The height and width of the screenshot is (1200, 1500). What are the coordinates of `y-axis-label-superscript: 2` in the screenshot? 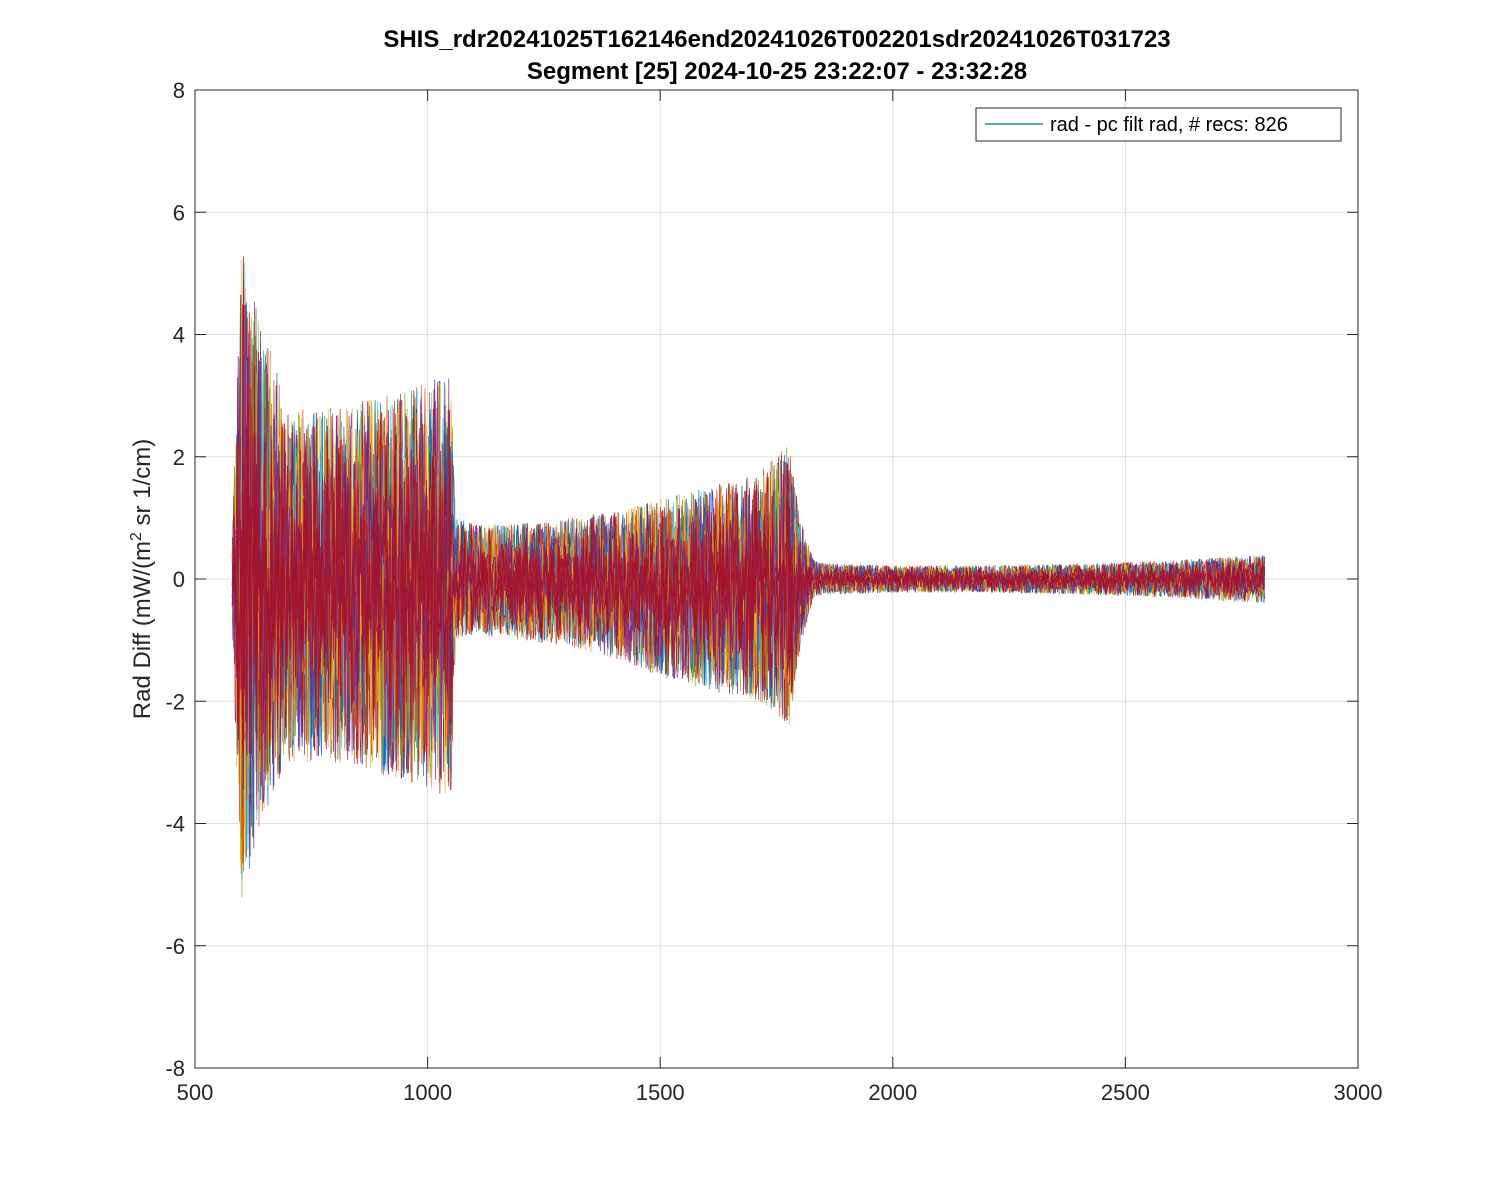 It's located at (136, 536).